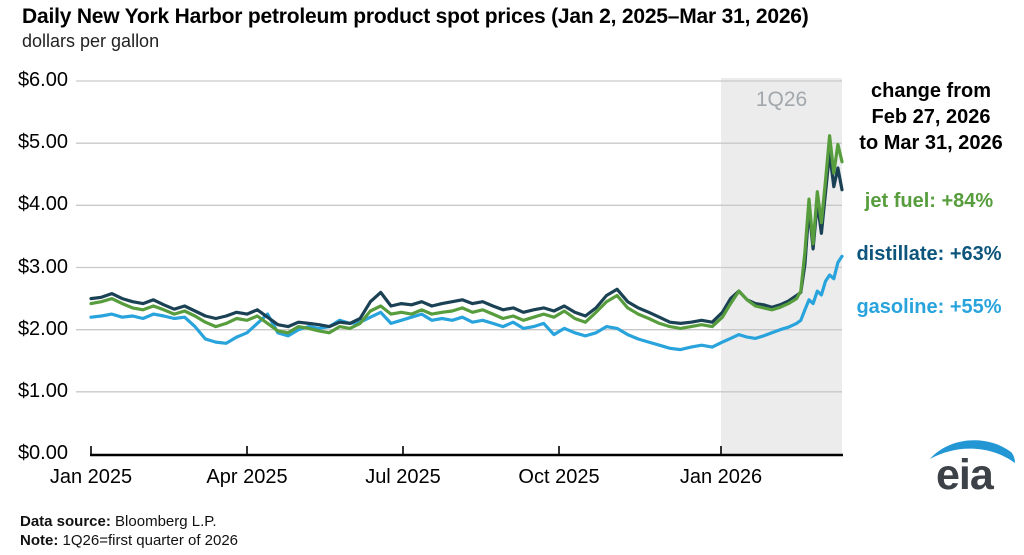  Describe the element at coordinates (466, 303) in the screenshot. I see `series-line-gasoline` at that location.